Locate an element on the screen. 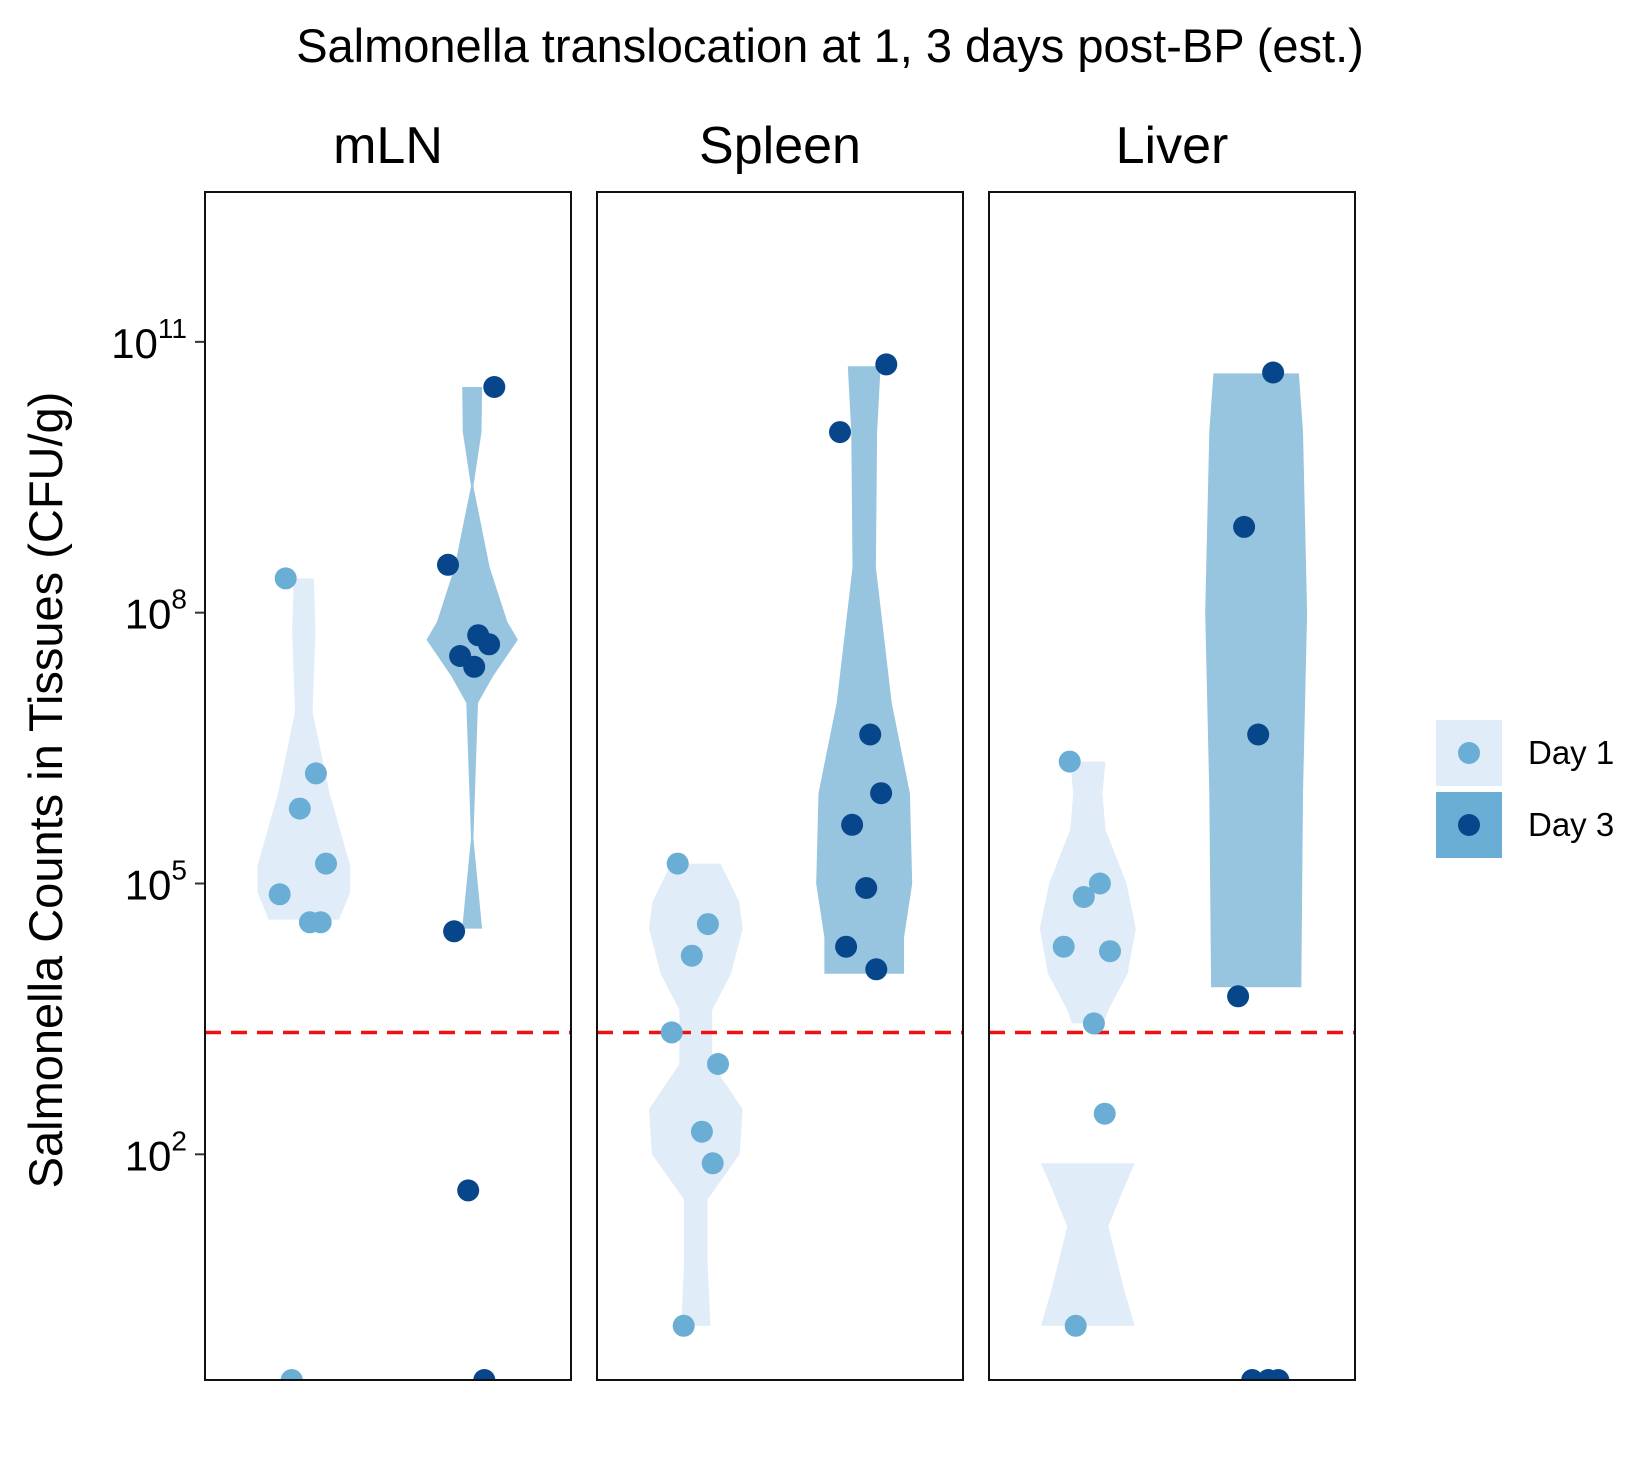 This screenshot has height=1475, width=1650. y-tick-label-2: 10⁸ is located at coordinates (156, 611).